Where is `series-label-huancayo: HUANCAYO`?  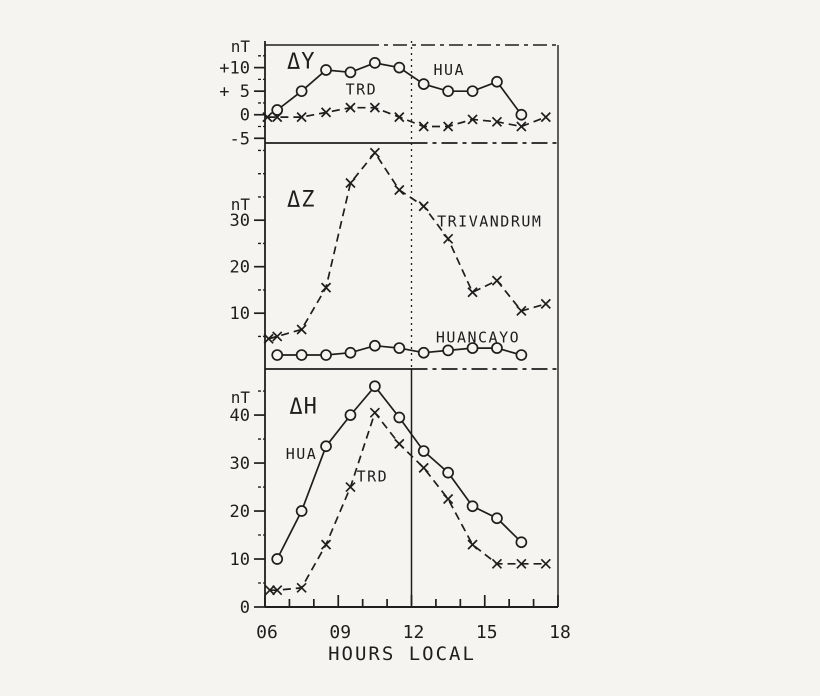
series-label-huancayo: HUANCAYO is located at coordinates (478, 337).